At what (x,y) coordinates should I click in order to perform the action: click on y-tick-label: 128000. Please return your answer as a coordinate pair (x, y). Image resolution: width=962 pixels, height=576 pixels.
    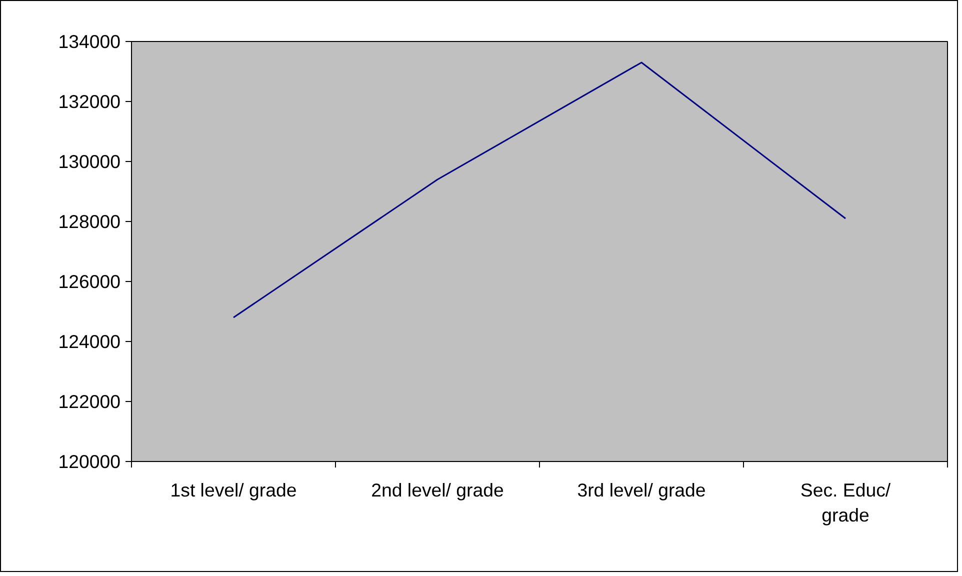
    Looking at the image, I should click on (89, 221).